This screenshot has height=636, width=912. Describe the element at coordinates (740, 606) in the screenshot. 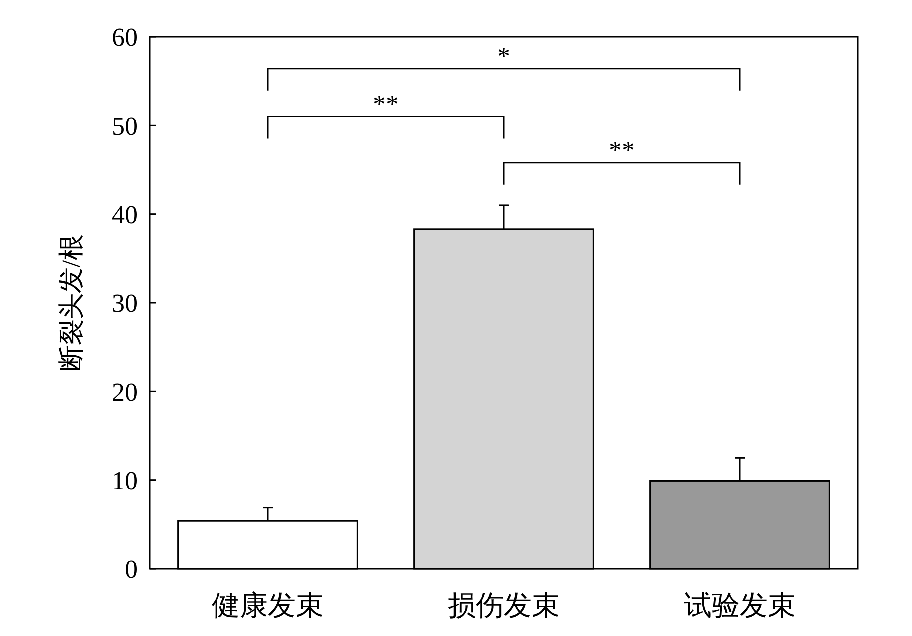

I see `x-tick-label: 试验发束` at that location.